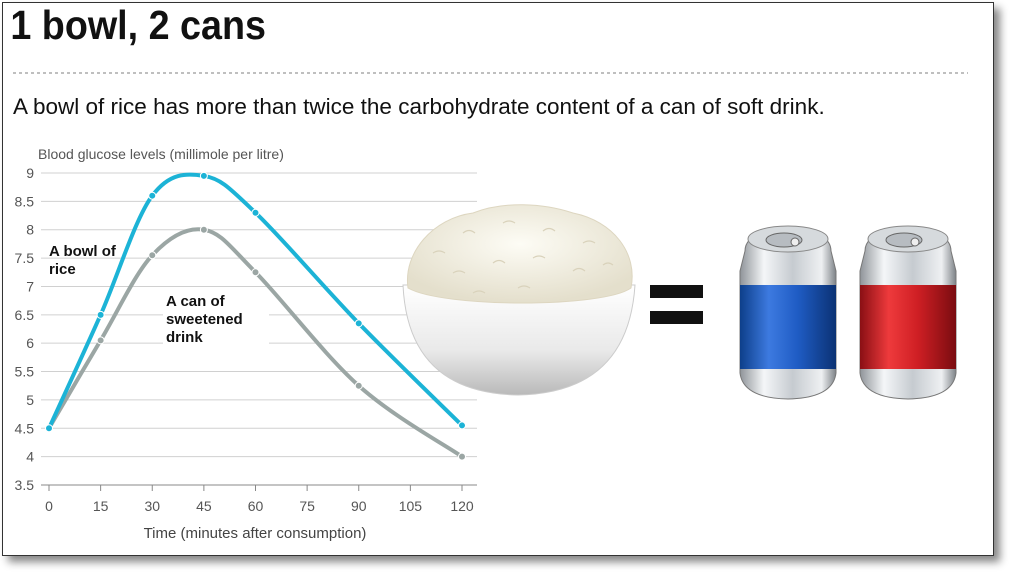  What do you see at coordinates (30, 400) in the screenshot?
I see `y-tick-label: 5` at bounding box center [30, 400].